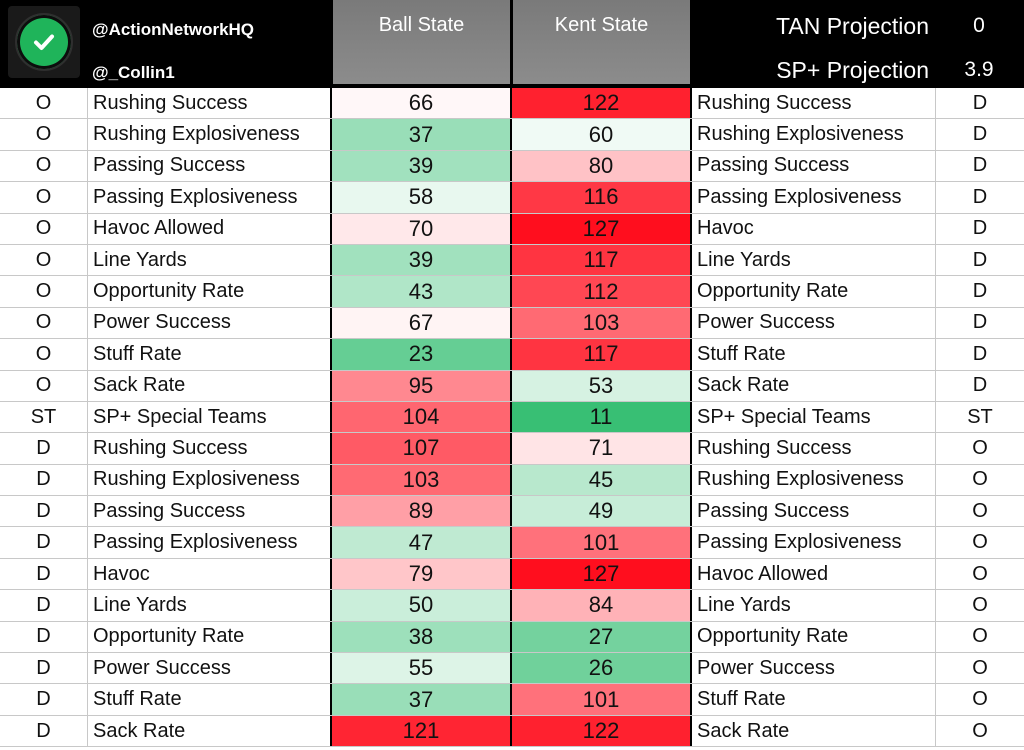  What do you see at coordinates (601, 42) in the screenshot?
I see `team-b-header: Kent State` at bounding box center [601, 42].